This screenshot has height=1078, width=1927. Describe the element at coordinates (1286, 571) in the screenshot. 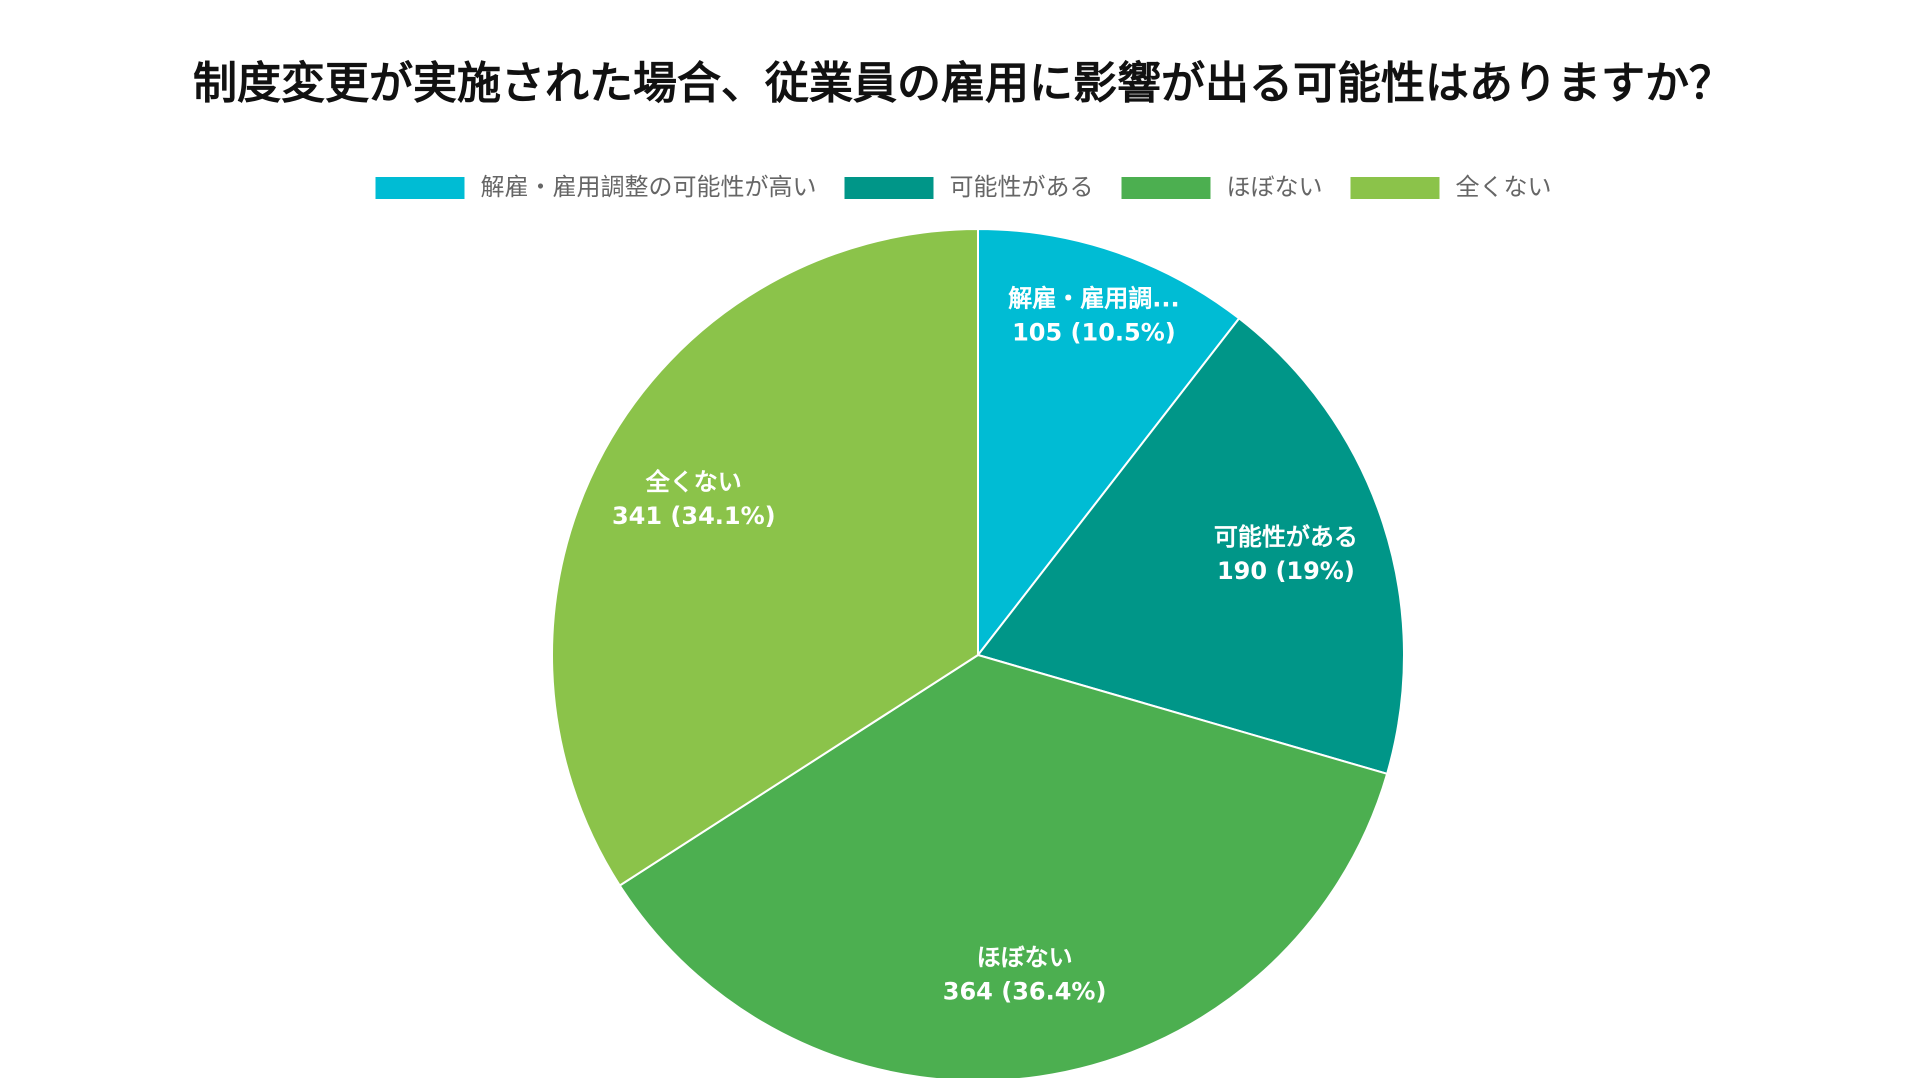

I see `value-label: 190 (19%)` at that location.